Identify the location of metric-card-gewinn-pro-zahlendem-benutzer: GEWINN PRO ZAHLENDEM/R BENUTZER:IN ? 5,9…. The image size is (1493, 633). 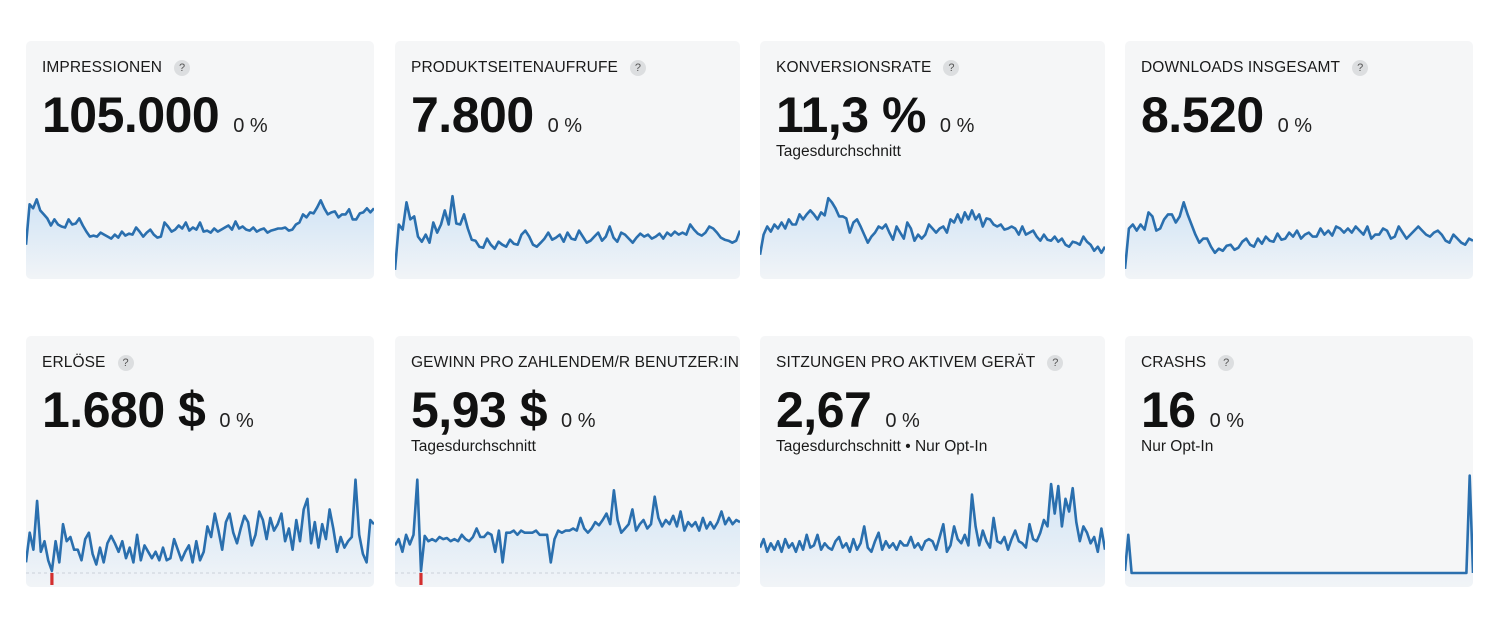
(567, 461).